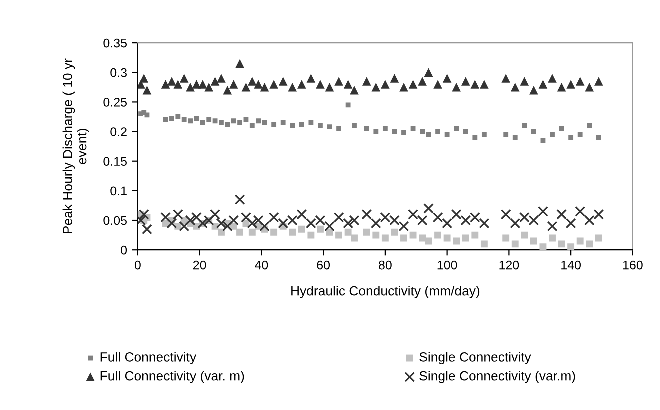 This screenshot has width=660, height=410. Describe the element at coordinates (386, 292) in the screenshot. I see `x-axis-title: Hydraulic Conductivity (mm/day)` at that location.